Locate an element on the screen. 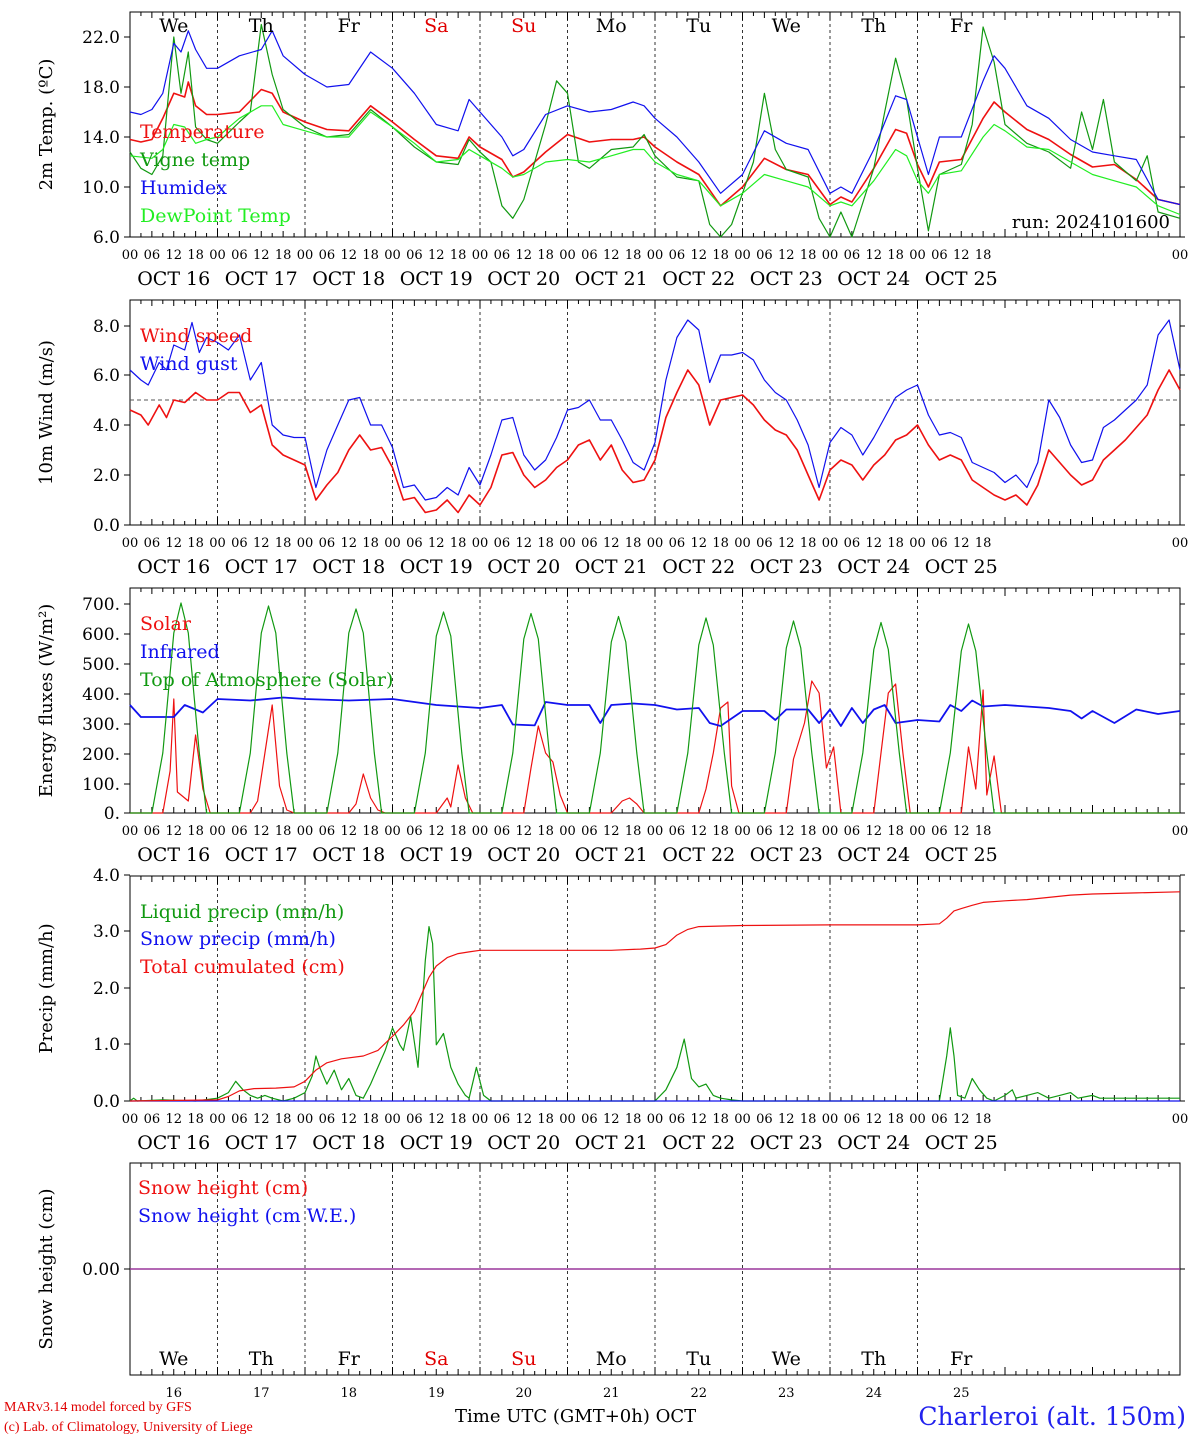 The width and height of the screenshot is (1194, 1440). day-number-label: 19 is located at coordinates (436, 1393).